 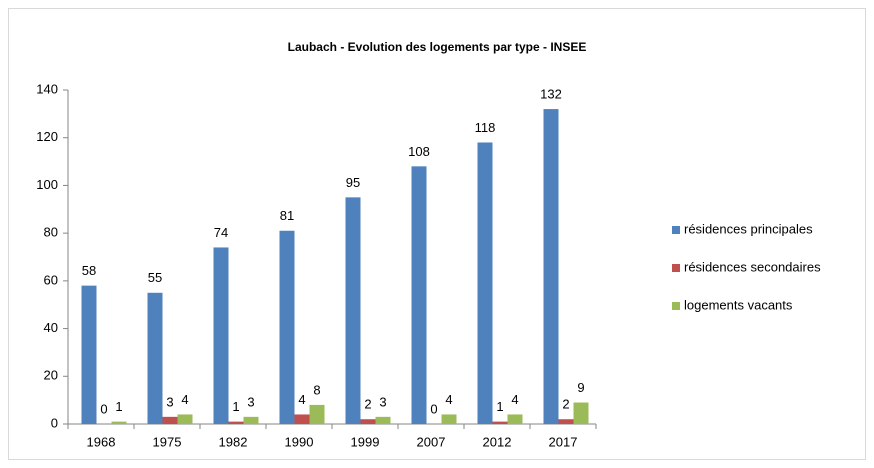 I want to click on x-tick-label: 2007, so click(x=431, y=441).